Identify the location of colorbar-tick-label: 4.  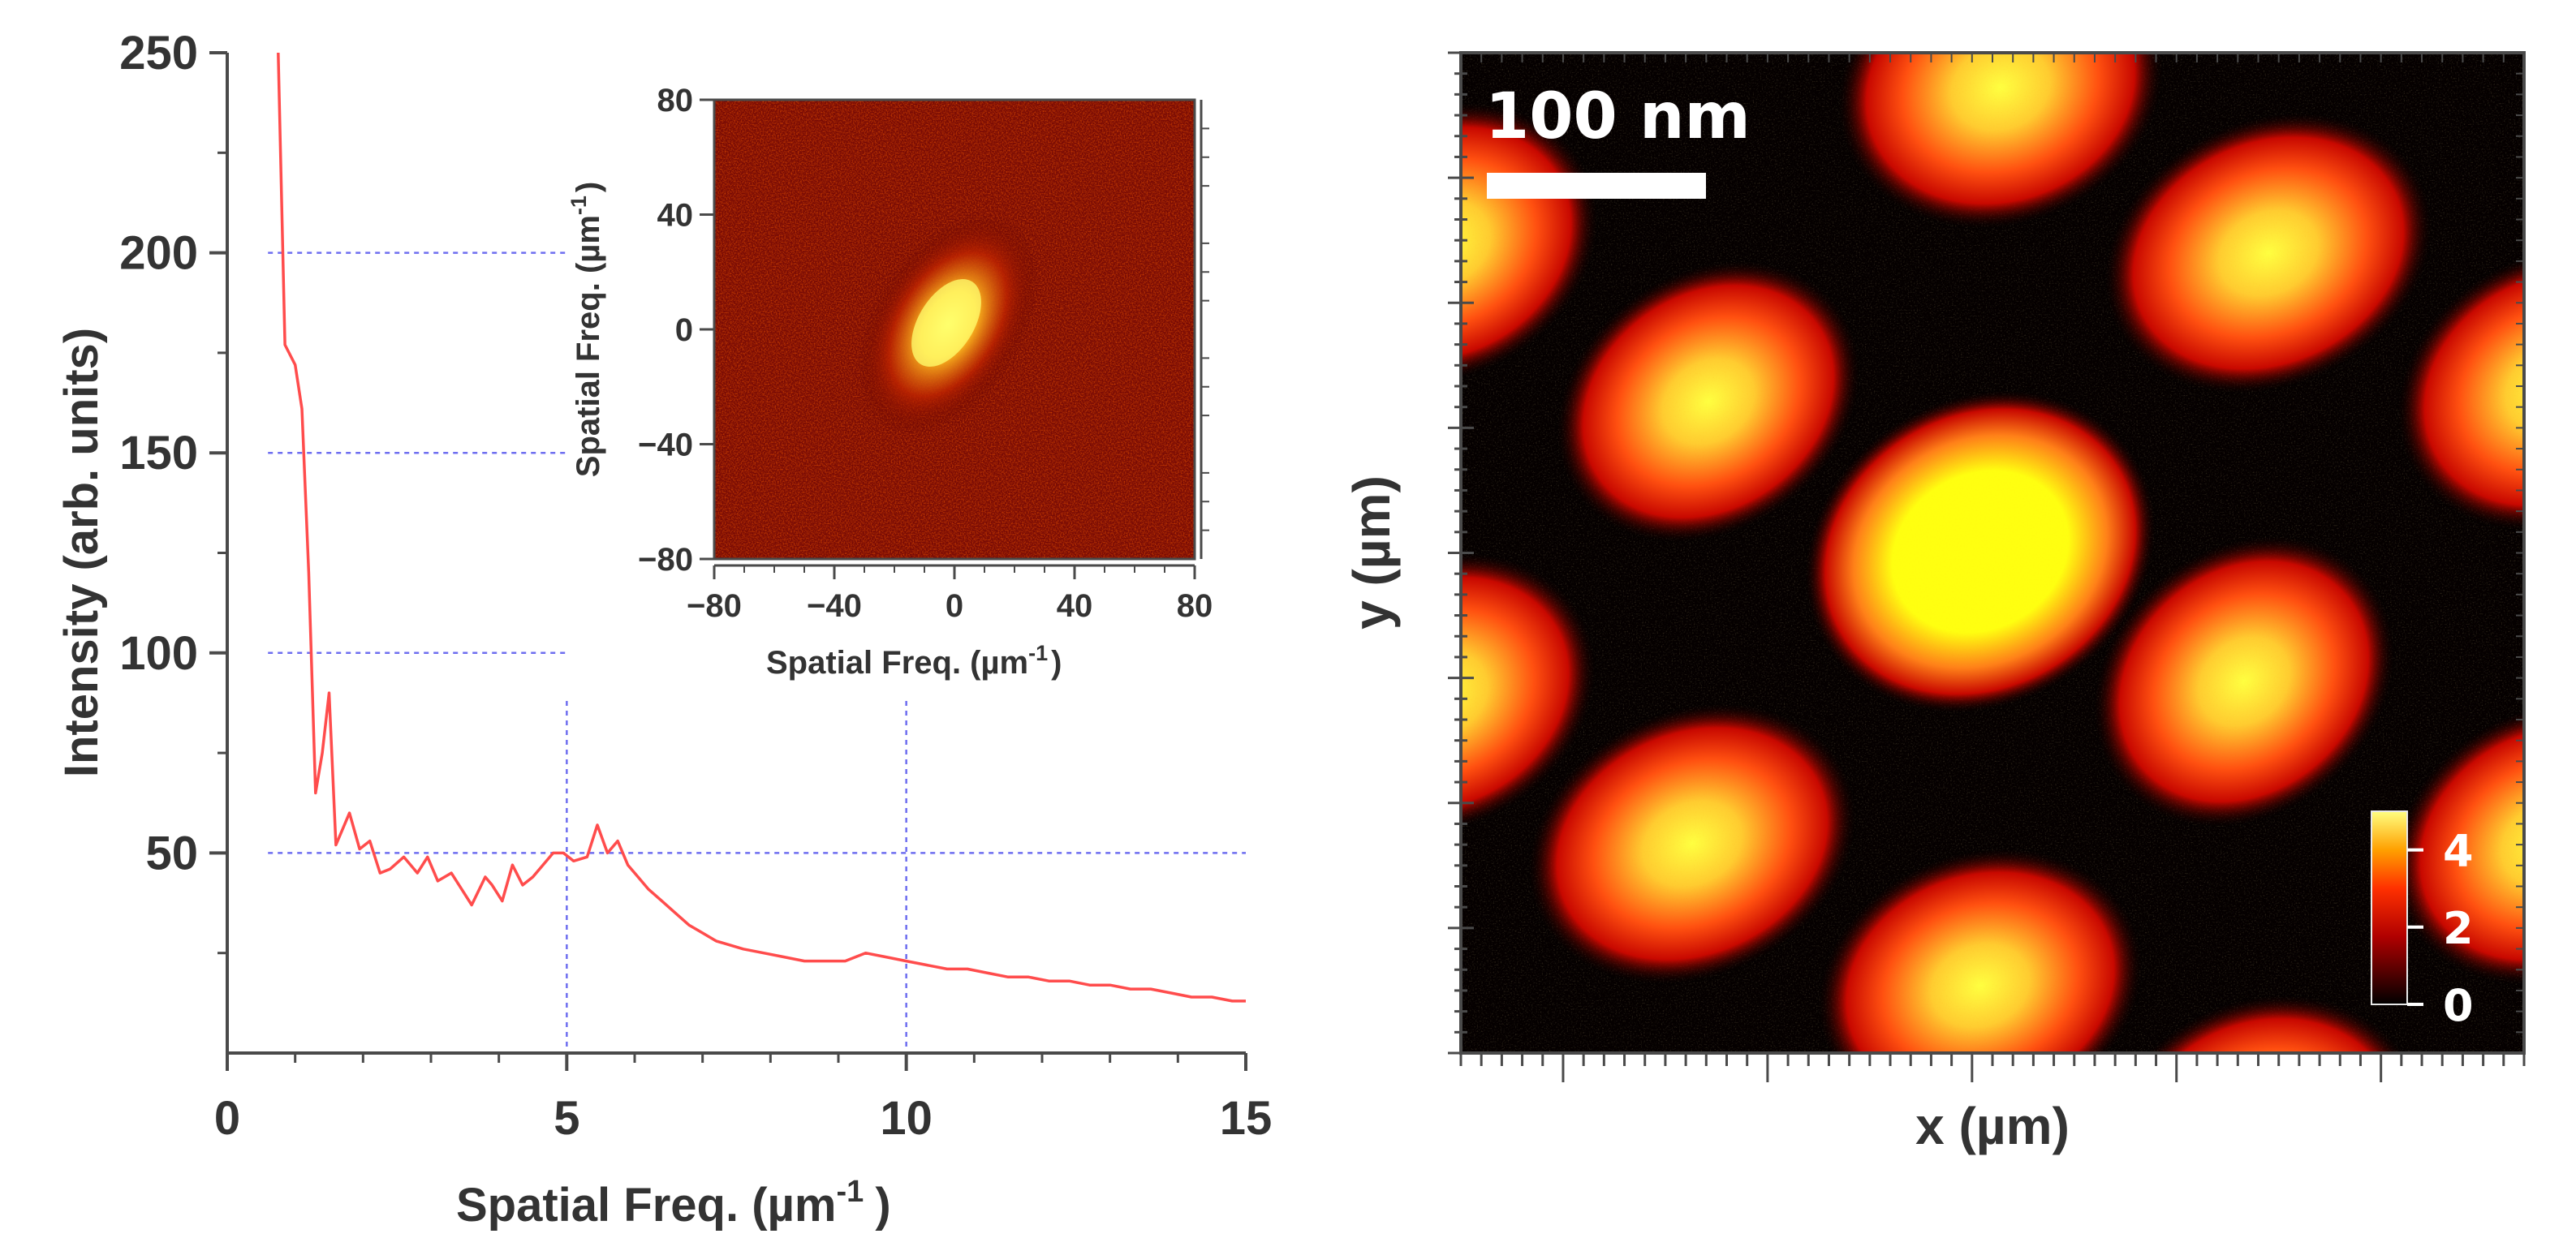
(2458, 851).